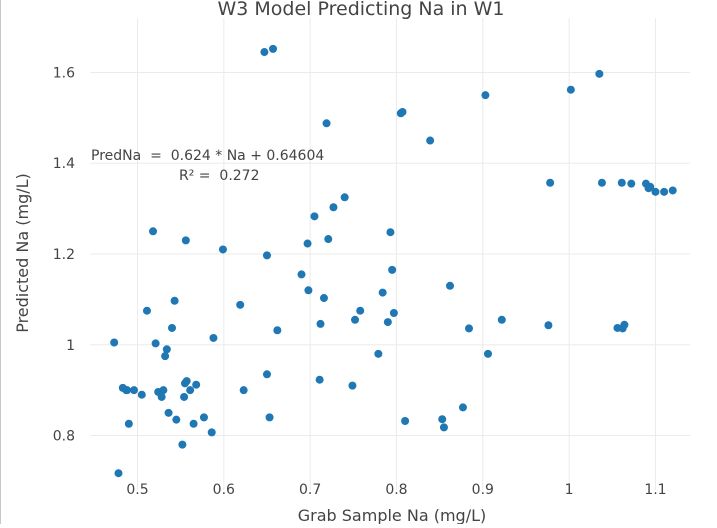 The height and width of the screenshot is (528, 717). Describe the element at coordinates (22, 253) in the screenshot. I see `y-axis-label: Predicted Na (mg/L)` at that location.